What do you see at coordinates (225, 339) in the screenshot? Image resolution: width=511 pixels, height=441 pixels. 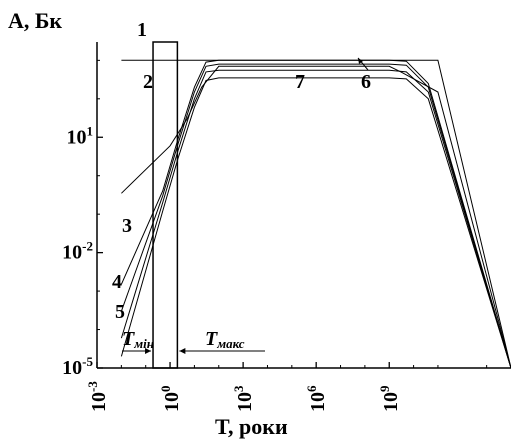 I see `tmax-label: Tмакс` at bounding box center [225, 339].